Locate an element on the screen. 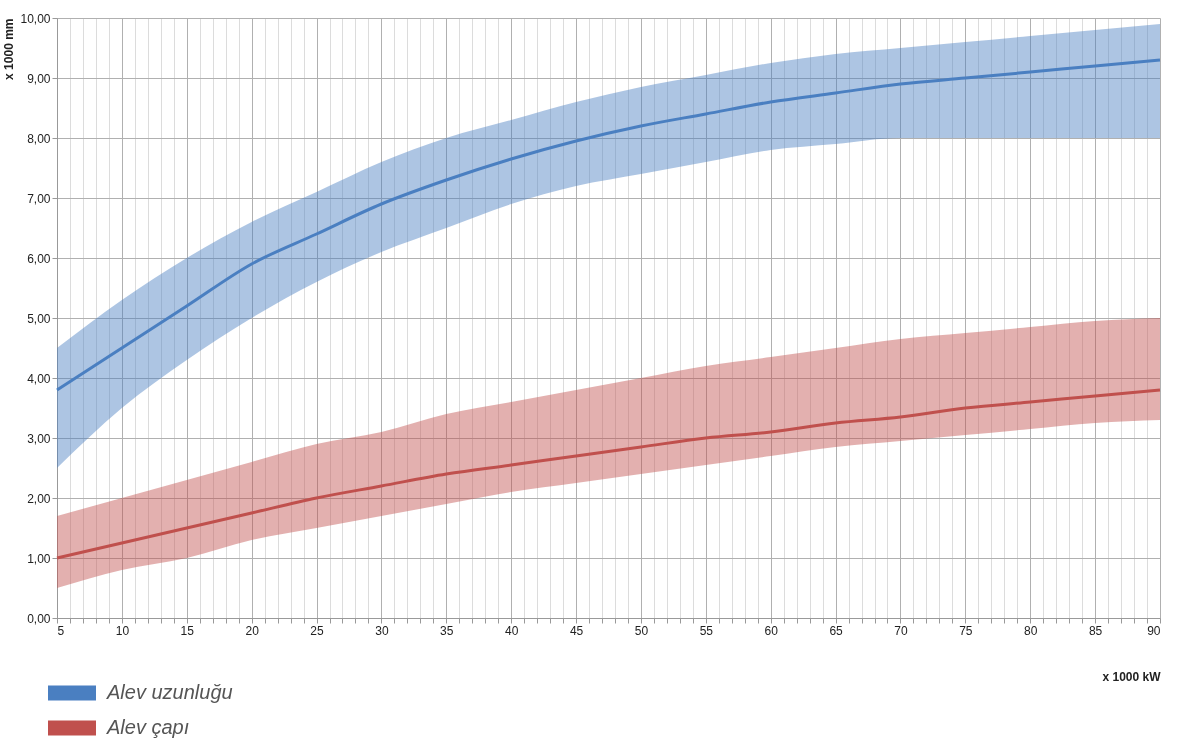  x-tick-label: 25 is located at coordinates (317, 630).